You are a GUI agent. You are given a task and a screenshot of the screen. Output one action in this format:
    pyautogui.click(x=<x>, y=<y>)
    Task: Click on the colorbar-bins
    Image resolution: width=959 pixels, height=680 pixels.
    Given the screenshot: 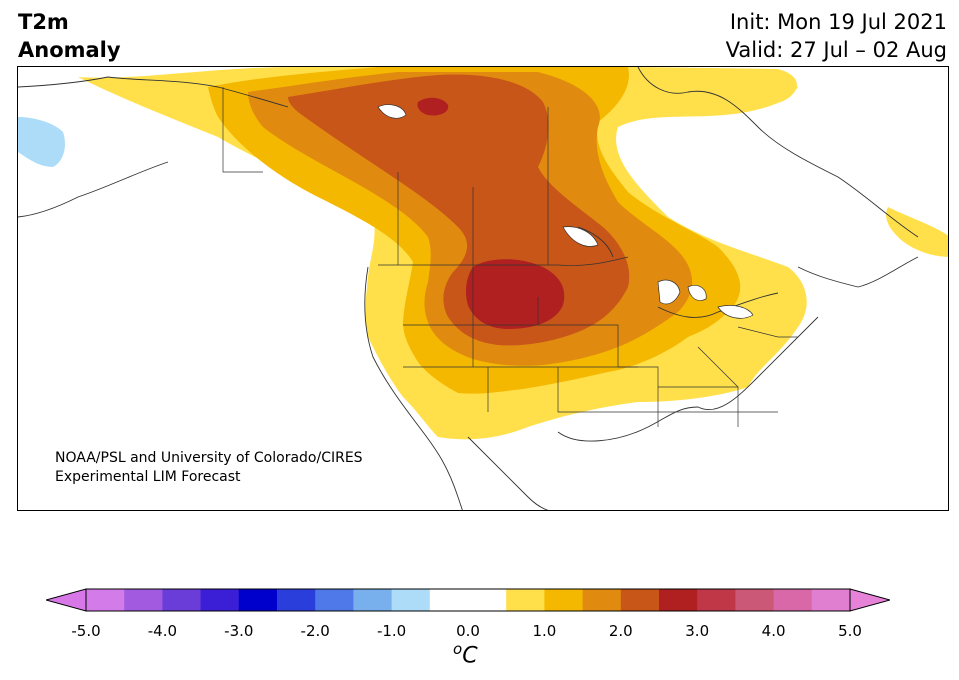 What is the action you would take?
    pyautogui.click(x=468, y=600)
    